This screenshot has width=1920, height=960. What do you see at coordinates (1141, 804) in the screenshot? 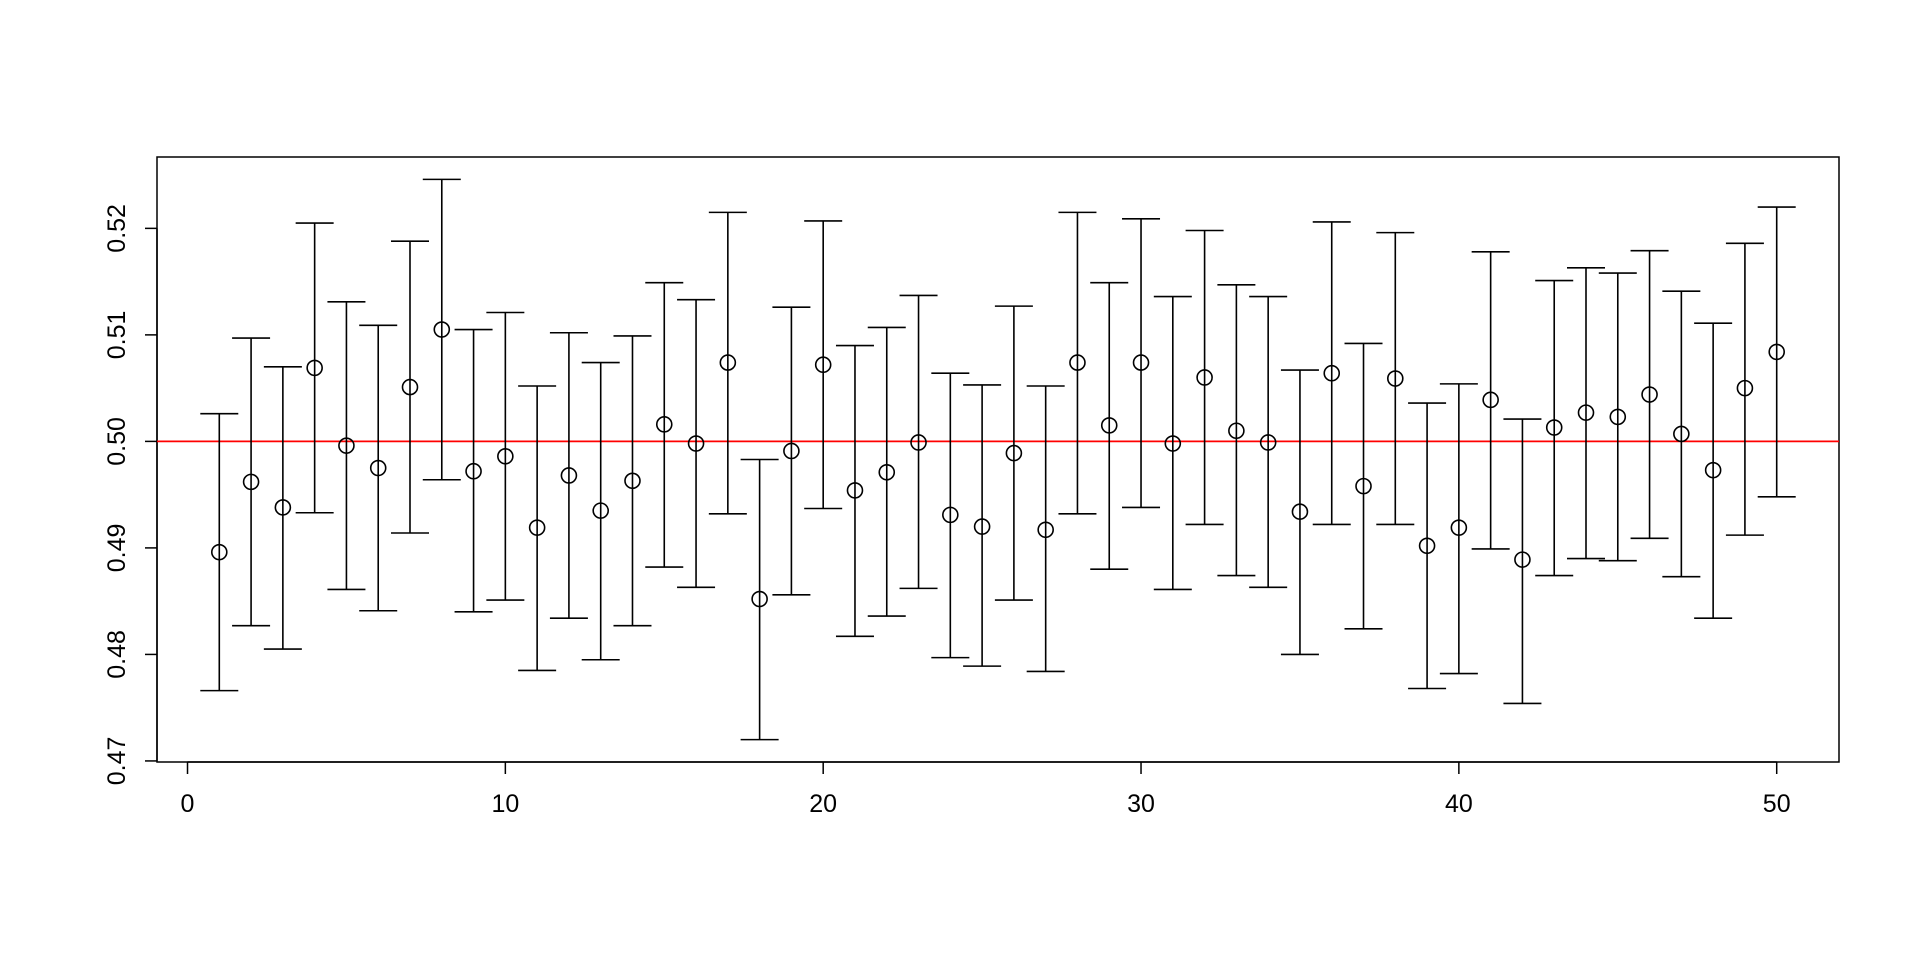
I see `x-tick-label: 30` at bounding box center [1141, 804].